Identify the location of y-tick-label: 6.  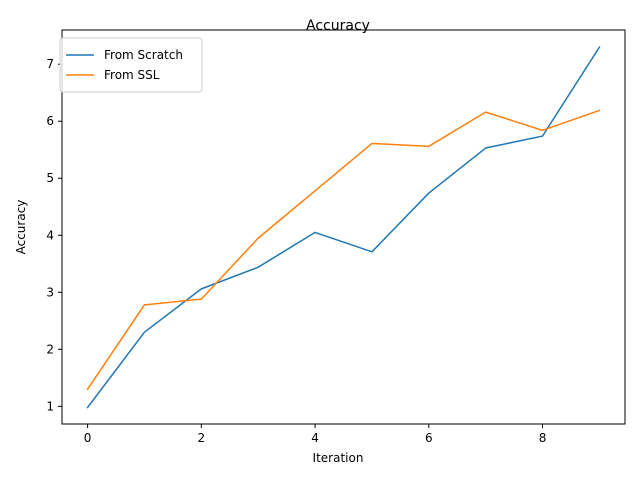
(50, 121).